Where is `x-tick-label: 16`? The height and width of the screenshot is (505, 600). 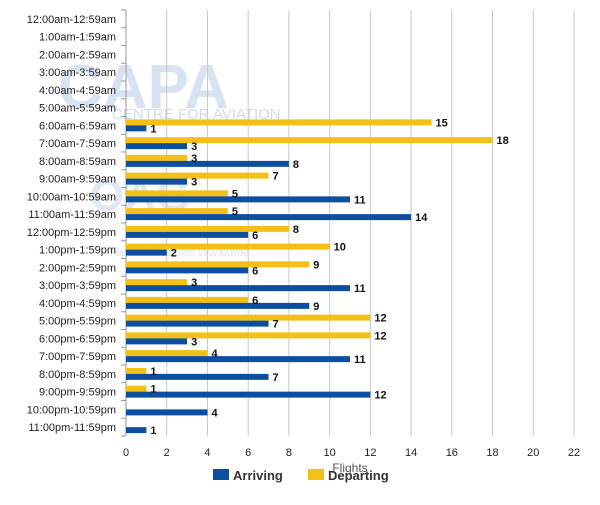
x-tick-label: 16 is located at coordinates (452, 453).